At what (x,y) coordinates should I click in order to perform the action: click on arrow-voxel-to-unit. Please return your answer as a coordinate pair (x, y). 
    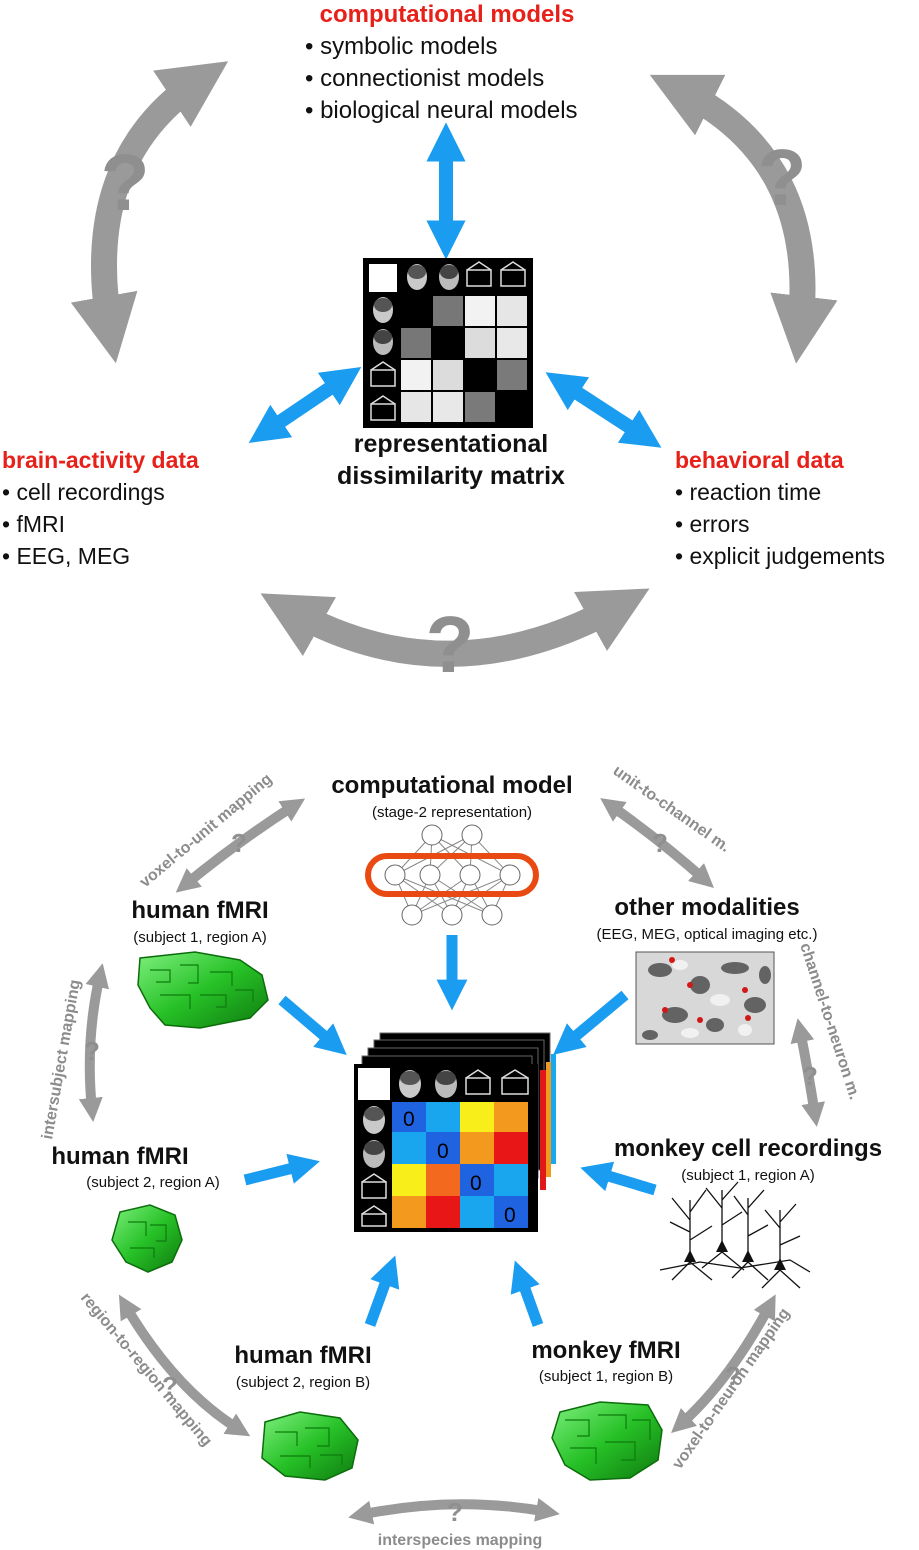
    Looking at the image, I should click on (240, 845).